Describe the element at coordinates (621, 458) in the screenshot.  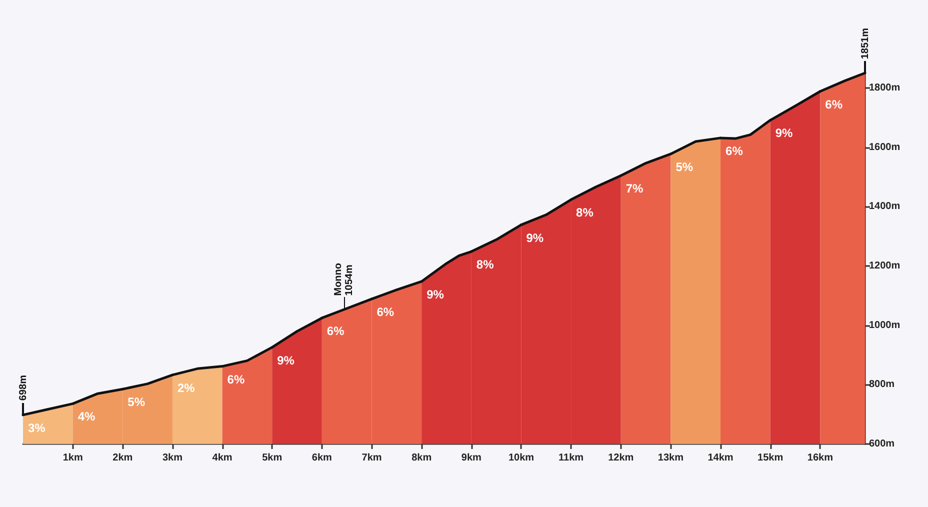
I see `x-tick-label: 12km` at that location.